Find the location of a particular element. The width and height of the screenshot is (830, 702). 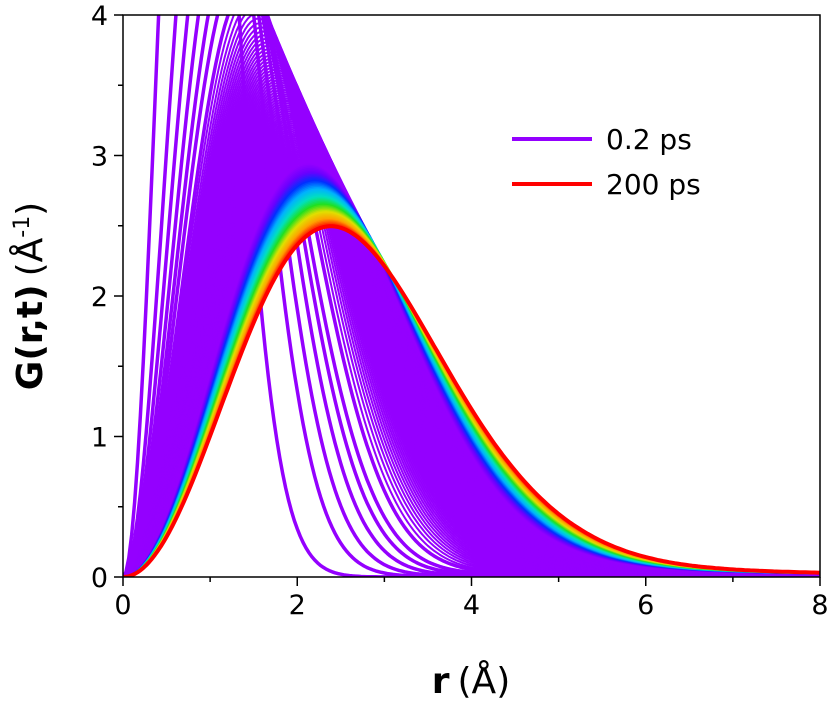

y-axis-title-close: ) is located at coordinates (30, 209).